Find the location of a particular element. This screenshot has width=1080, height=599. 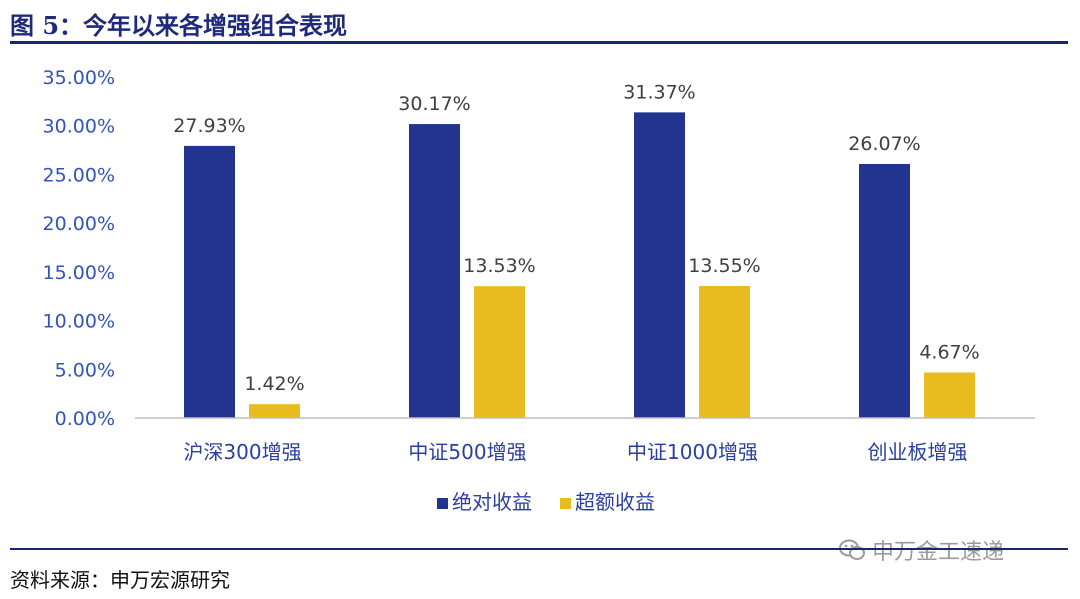

y-tick-label: 20.00% is located at coordinates (79, 224).